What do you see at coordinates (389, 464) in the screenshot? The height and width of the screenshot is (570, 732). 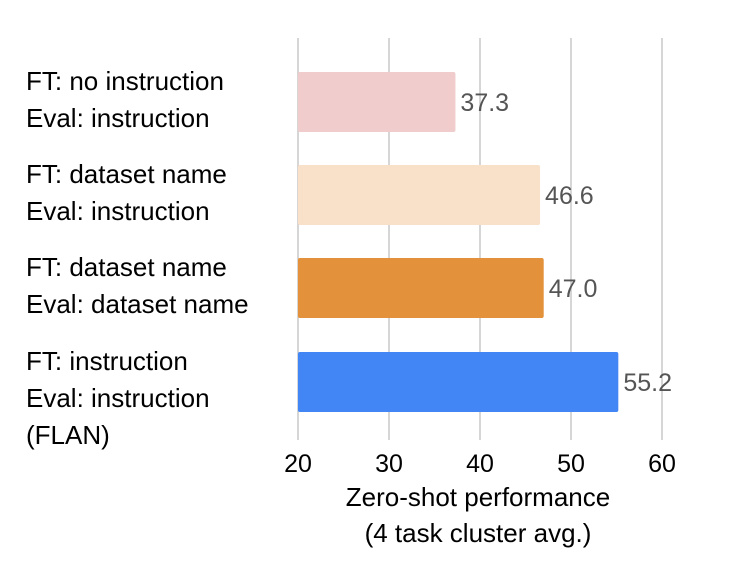 I see `x-tick-label-30: 30` at bounding box center [389, 464].